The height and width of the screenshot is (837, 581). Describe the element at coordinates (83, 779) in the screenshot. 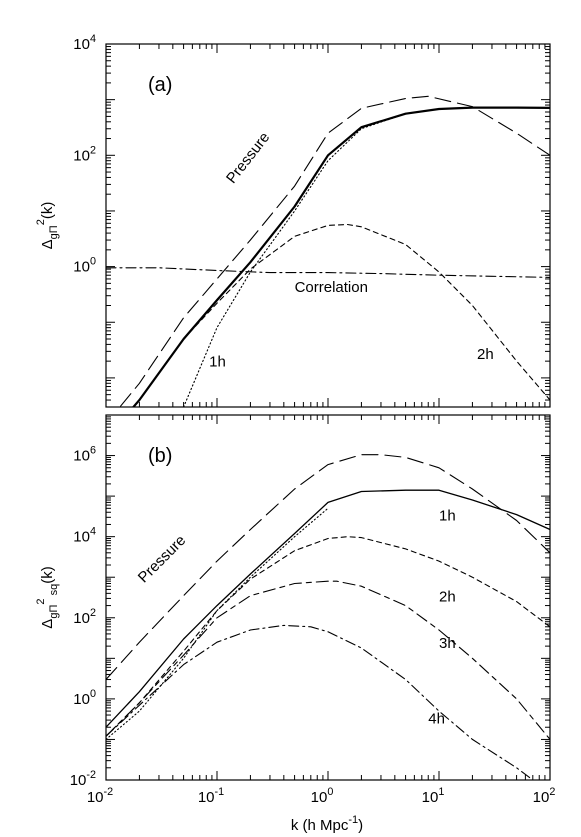

I see `y-tick-label: 10⁻²` at that location.